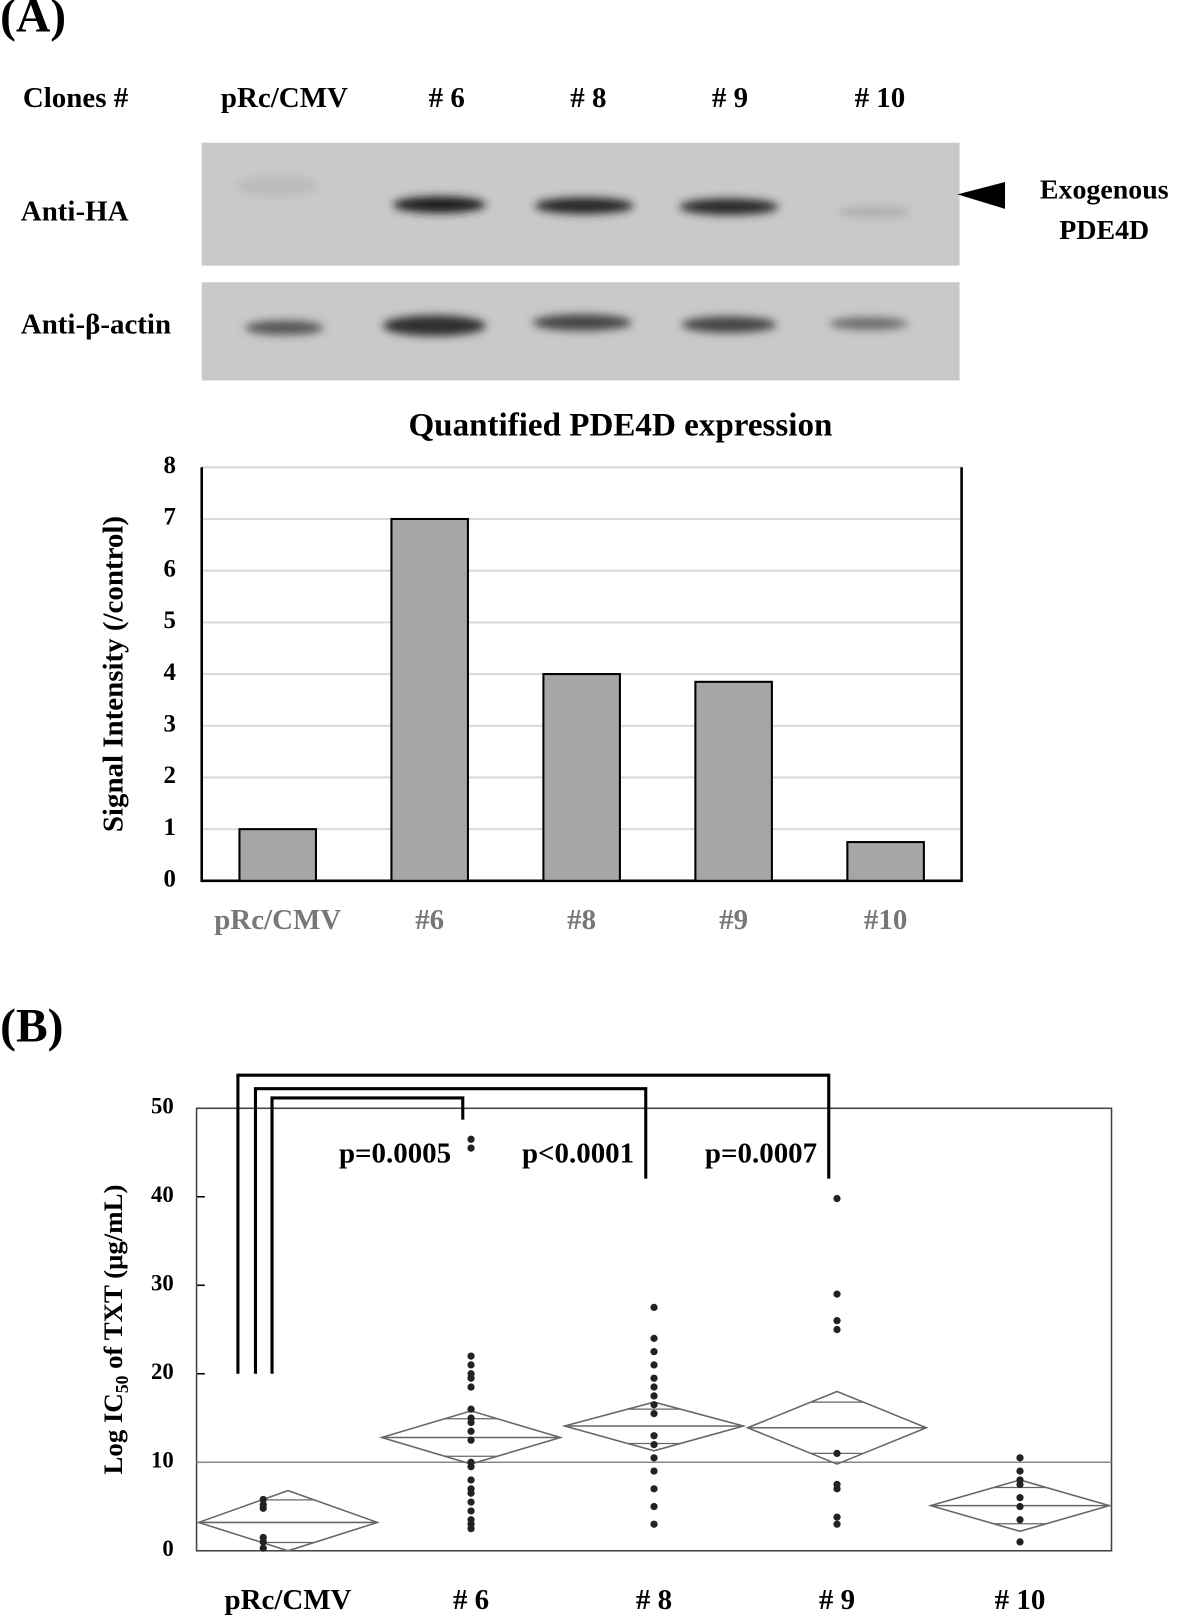 Image resolution: width=1184 pixels, height=1619 pixels. What do you see at coordinates (1104, 230) in the screenshot?
I see `arrow-label: PDE4D` at bounding box center [1104, 230].